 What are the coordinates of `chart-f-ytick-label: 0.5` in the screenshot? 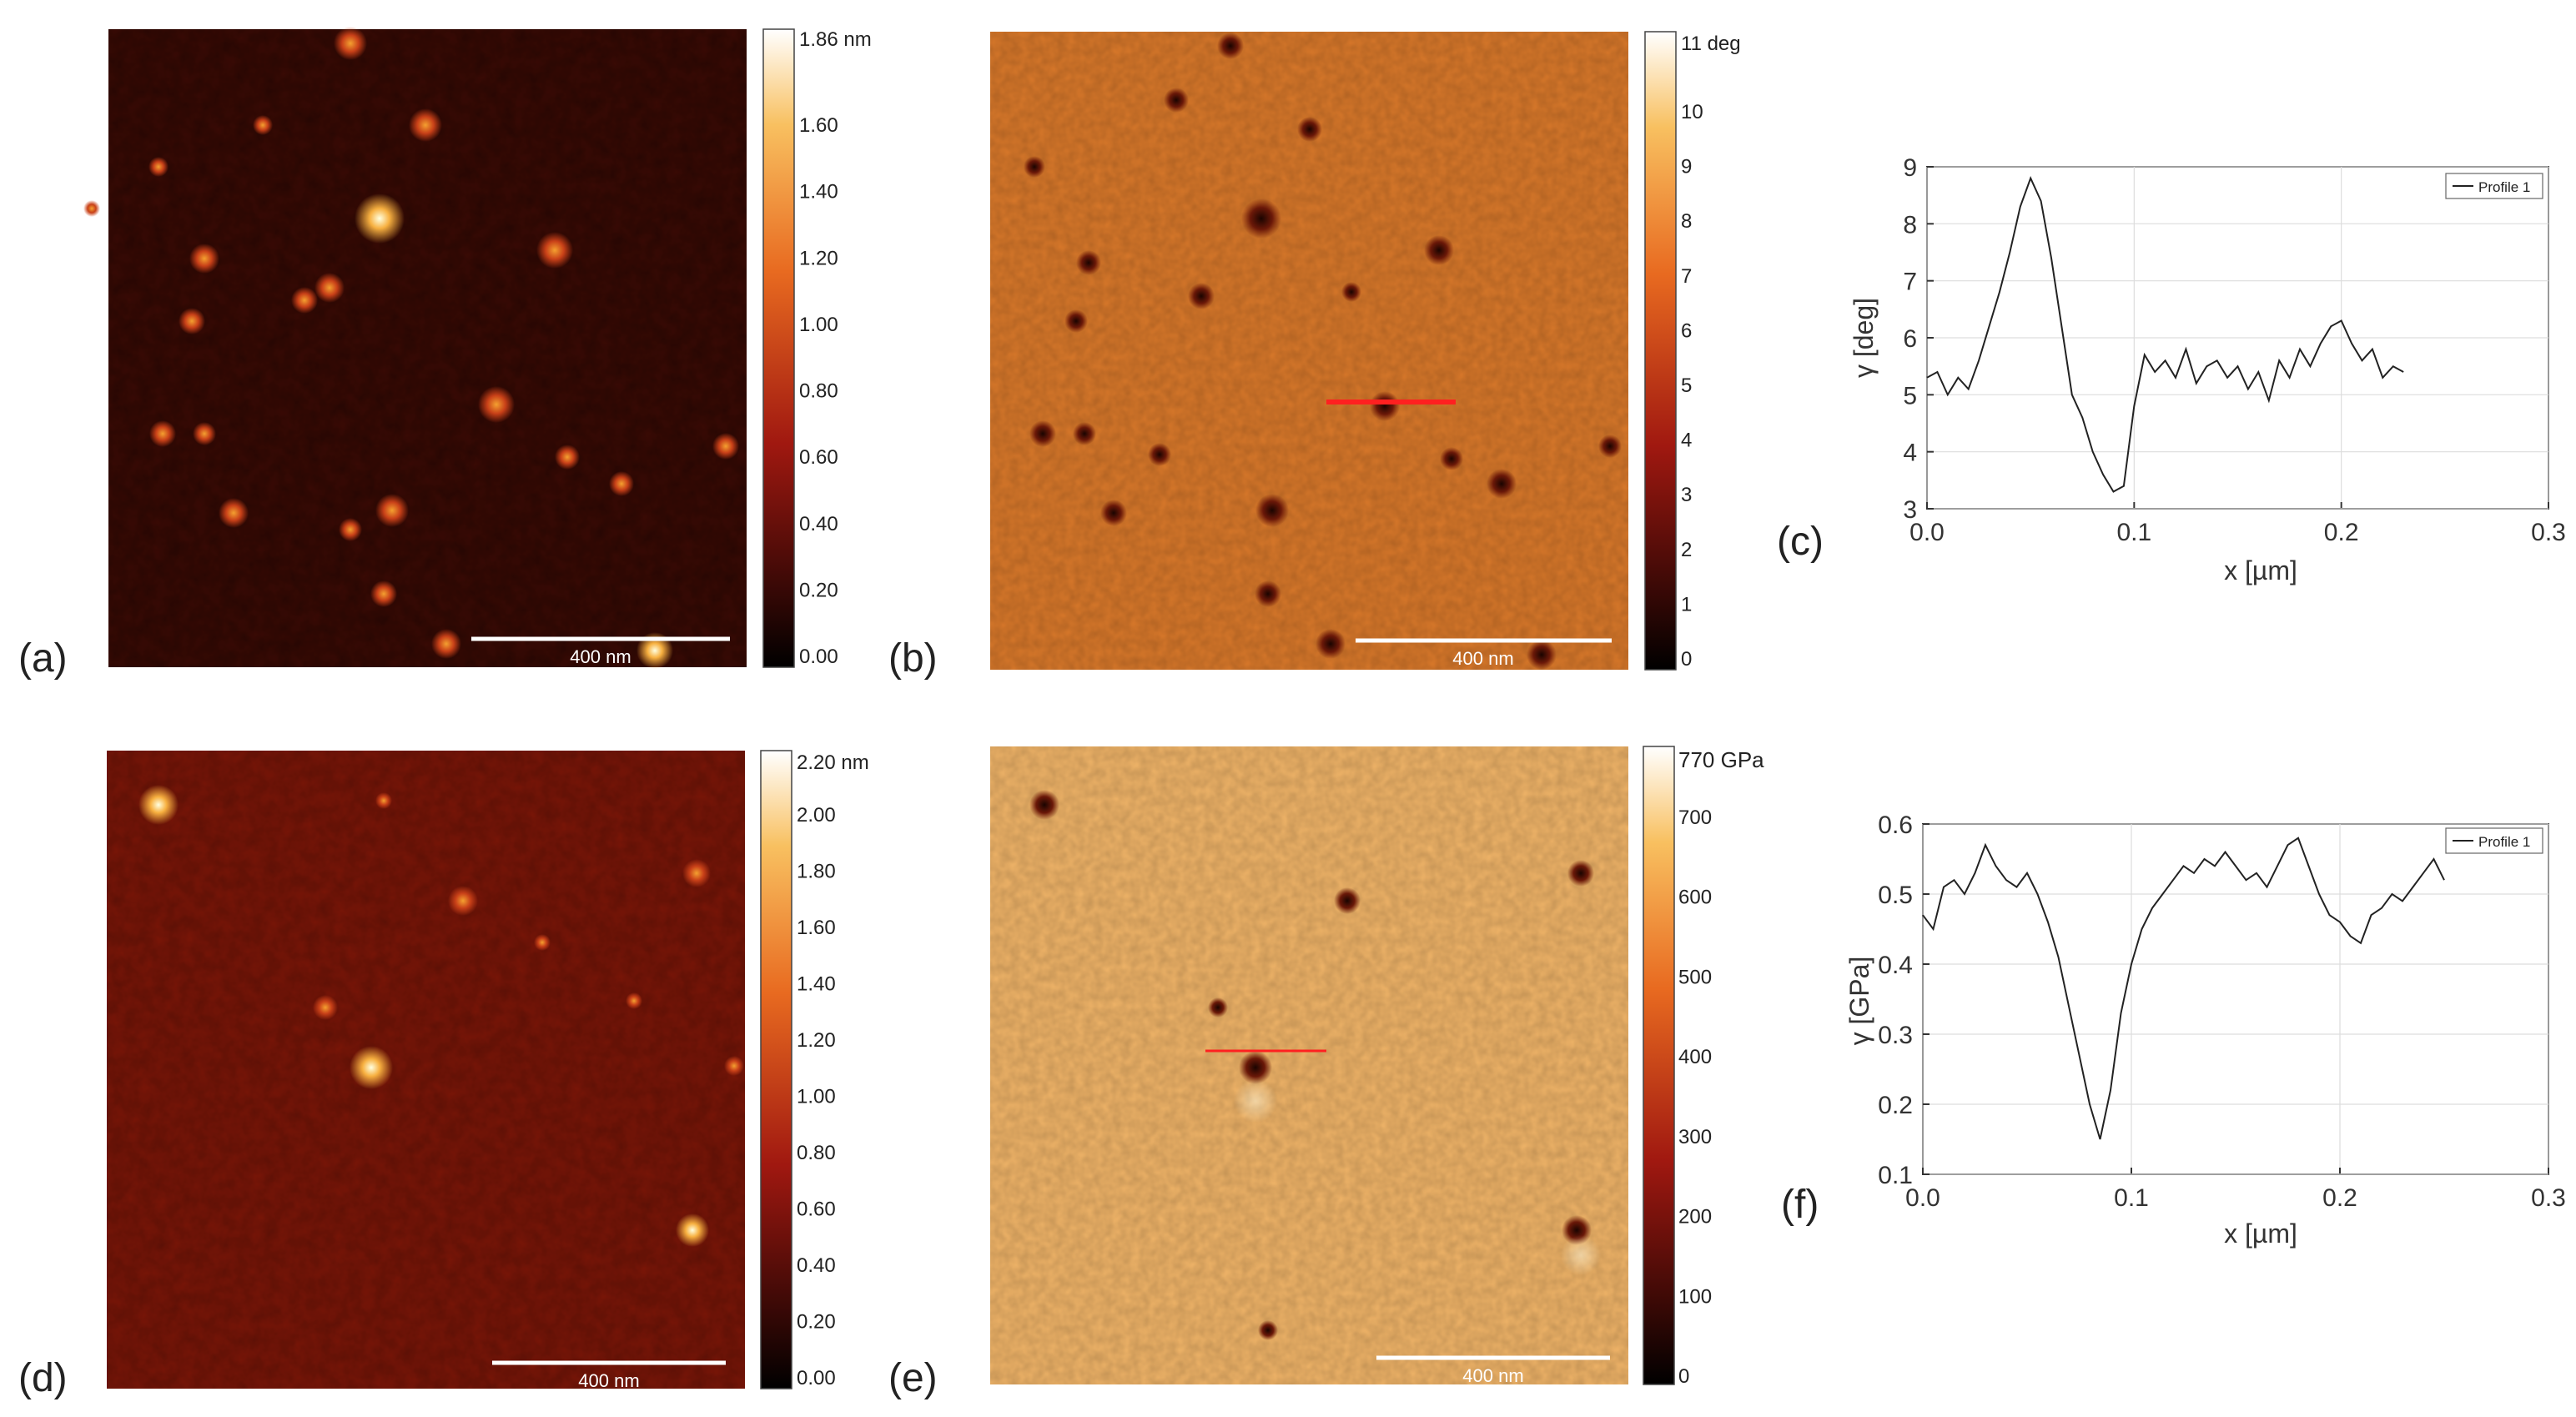 It's located at (1895, 895).